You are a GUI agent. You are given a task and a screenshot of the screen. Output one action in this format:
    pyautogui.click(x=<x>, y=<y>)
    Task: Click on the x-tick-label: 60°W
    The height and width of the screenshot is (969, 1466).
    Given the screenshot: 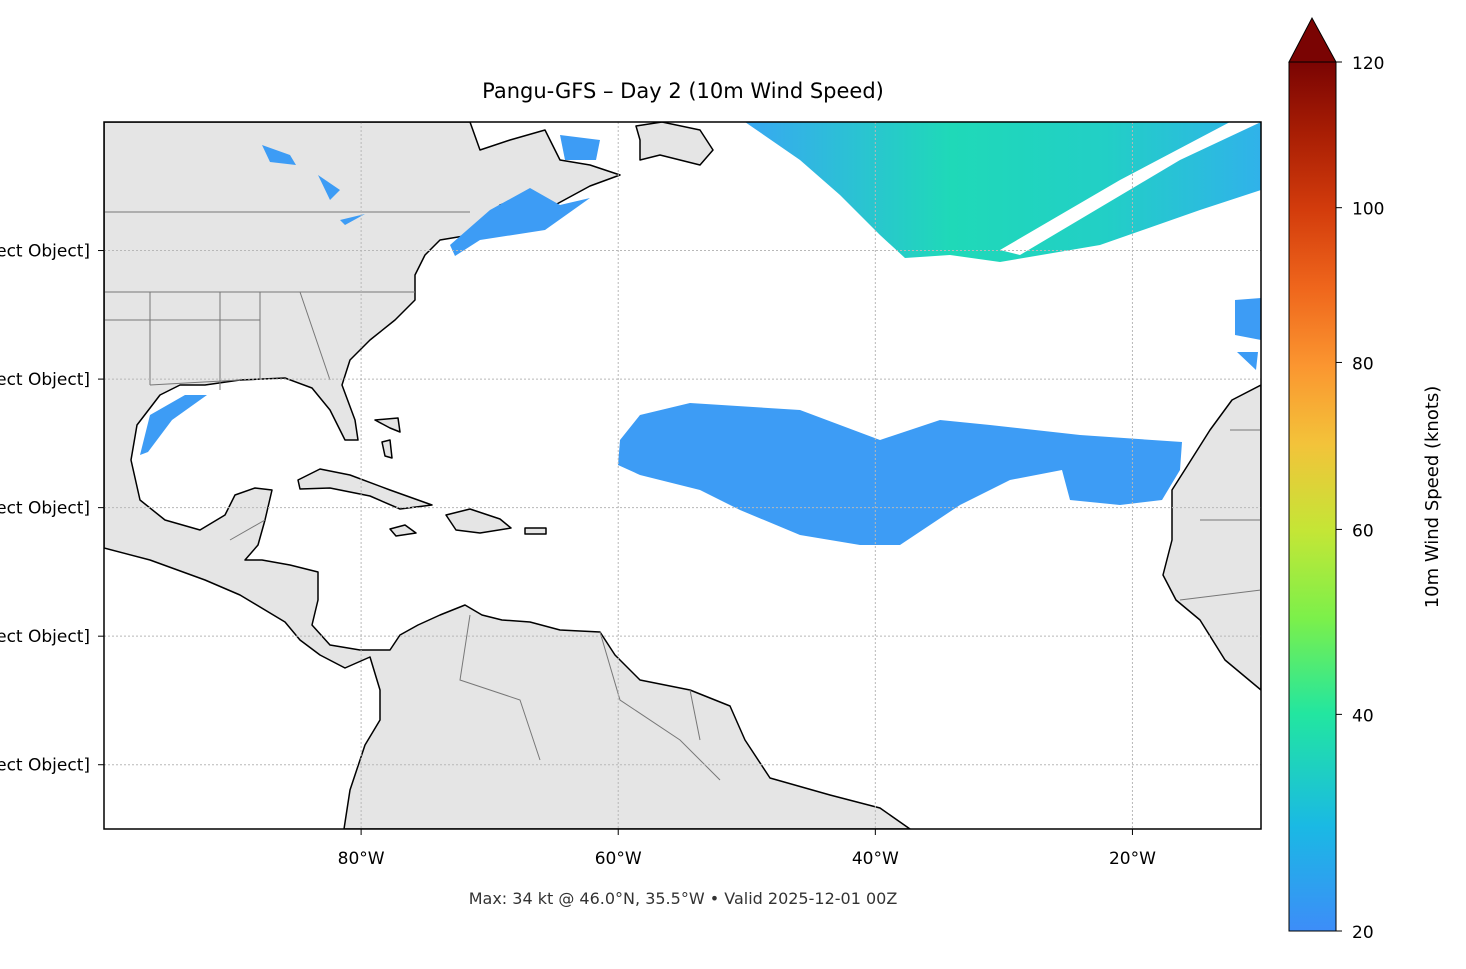 What is the action you would take?
    pyautogui.click(x=618, y=859)
    